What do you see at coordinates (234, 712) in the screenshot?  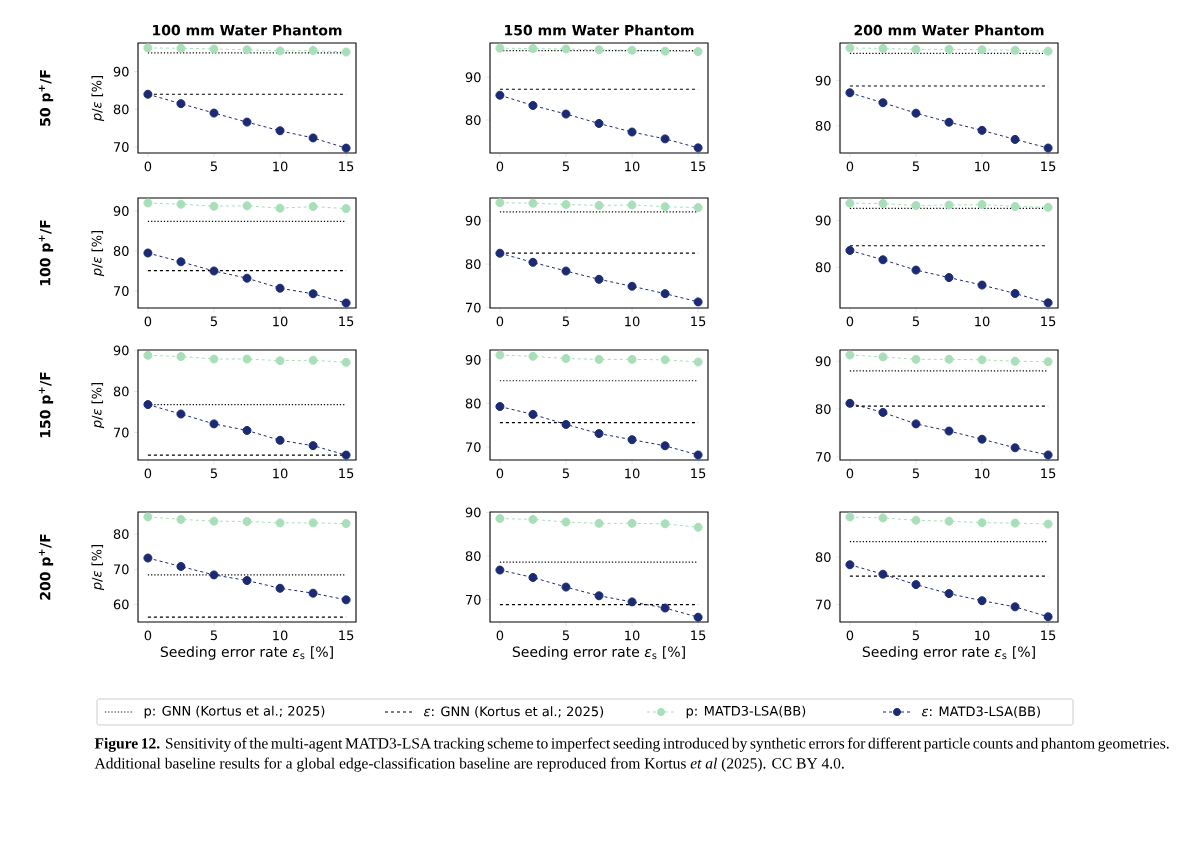 I see `legend-label: p: GNN (Kortus et al.; 2025)` at bounding box center [234, 712].